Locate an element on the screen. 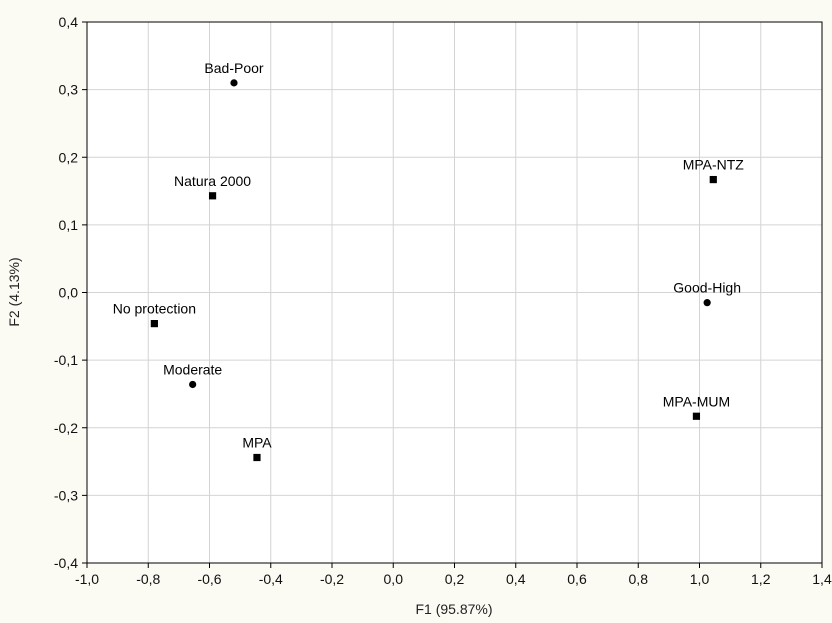  y-tick-label: -0,4 is located at coordinates (66, 563).